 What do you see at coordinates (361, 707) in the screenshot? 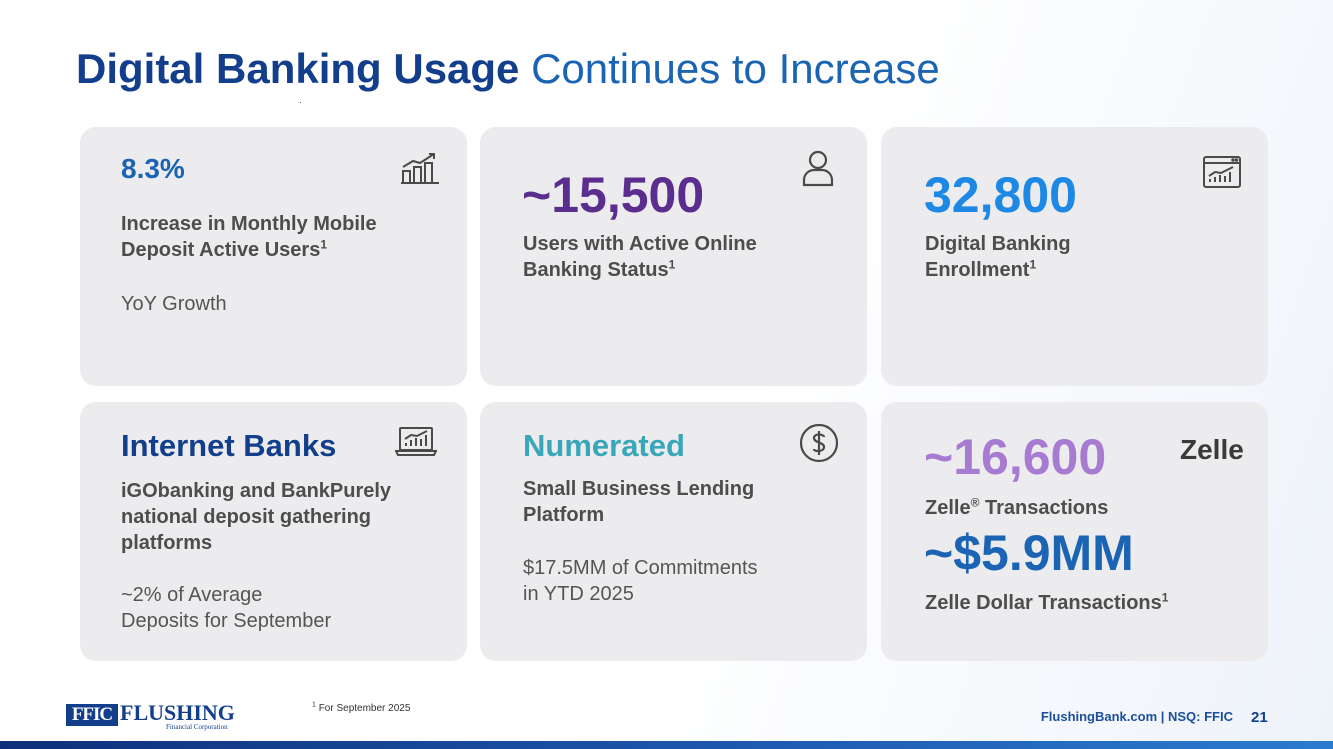
I see `footnote: 1 For September 2025` at bounding box center [361, 707].